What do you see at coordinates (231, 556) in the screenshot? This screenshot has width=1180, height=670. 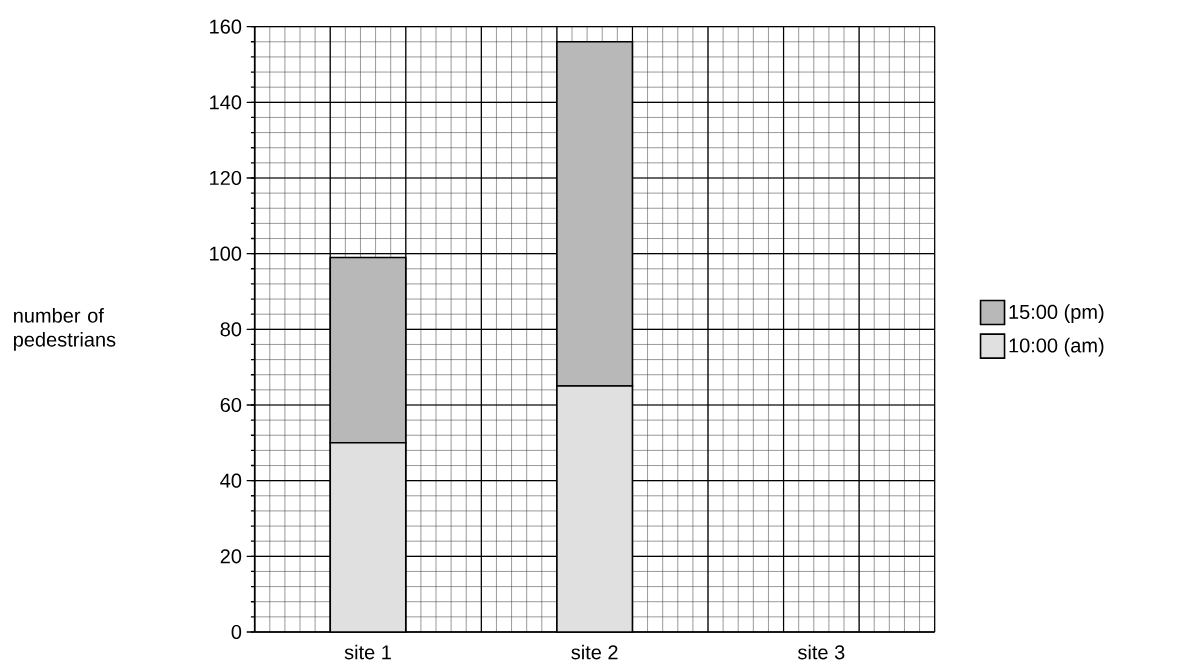 I see `y-tick-label: 20` at bounding box center [231, 556].